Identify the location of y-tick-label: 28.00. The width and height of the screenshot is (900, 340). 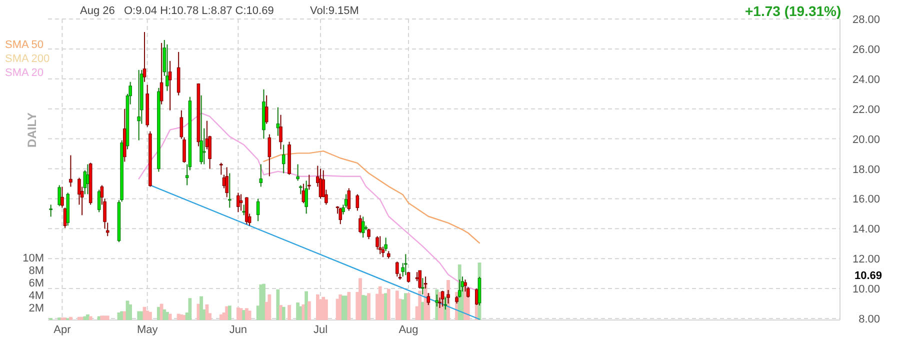
(866, 20).